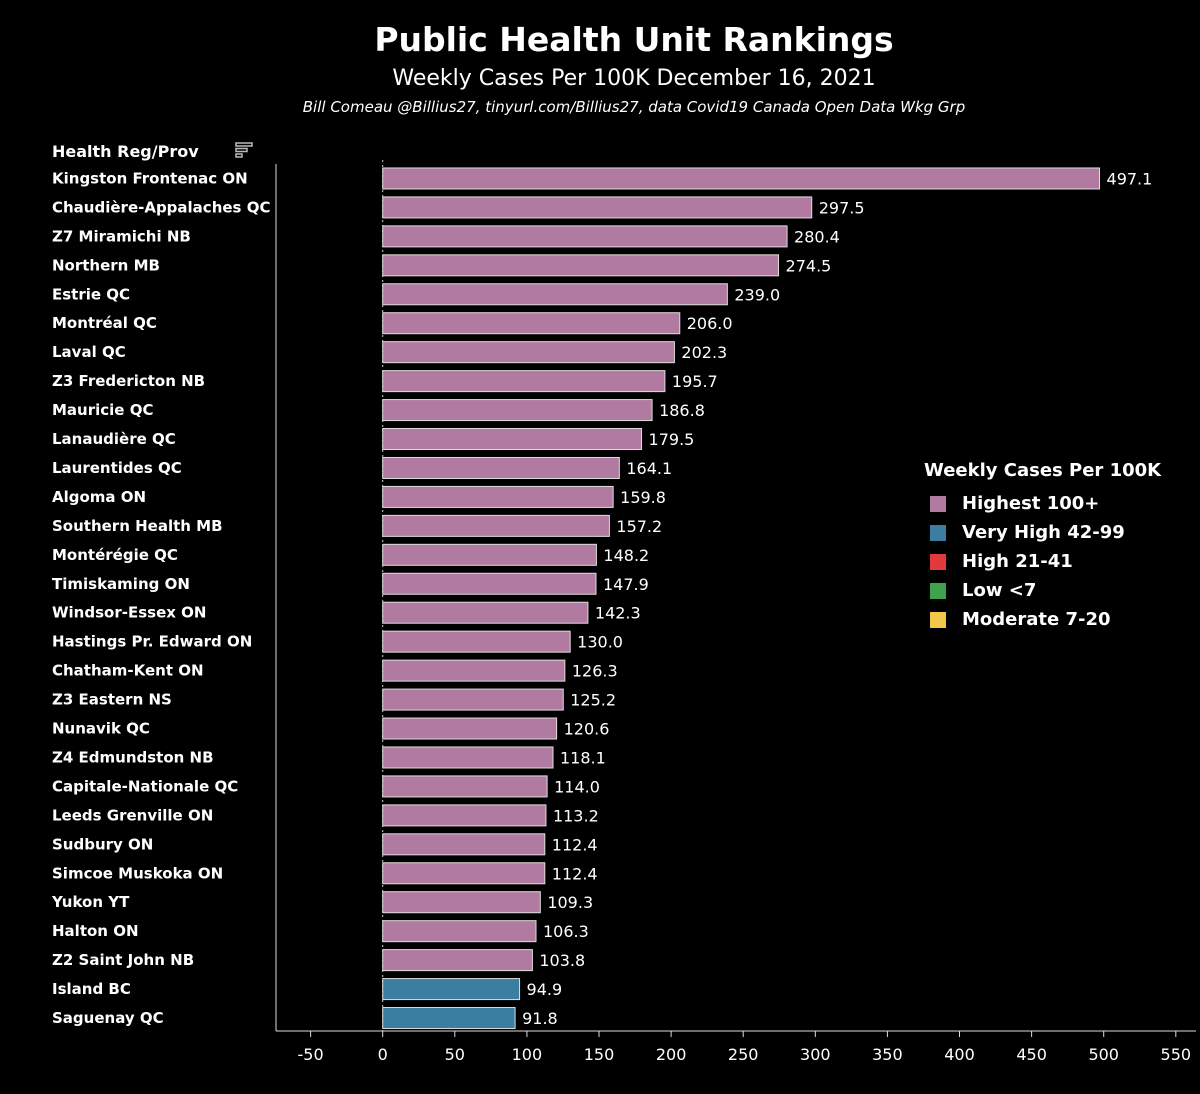 This screenshot has height=1094, width=1200. I want to click on value-label: 157.2, so click(639, 526).